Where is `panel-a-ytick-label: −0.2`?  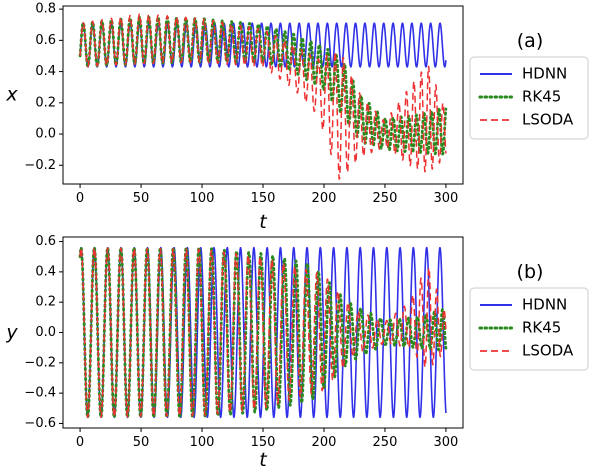 panel-a-ytick-label: −0.2 is located at coordinates (40, 165).